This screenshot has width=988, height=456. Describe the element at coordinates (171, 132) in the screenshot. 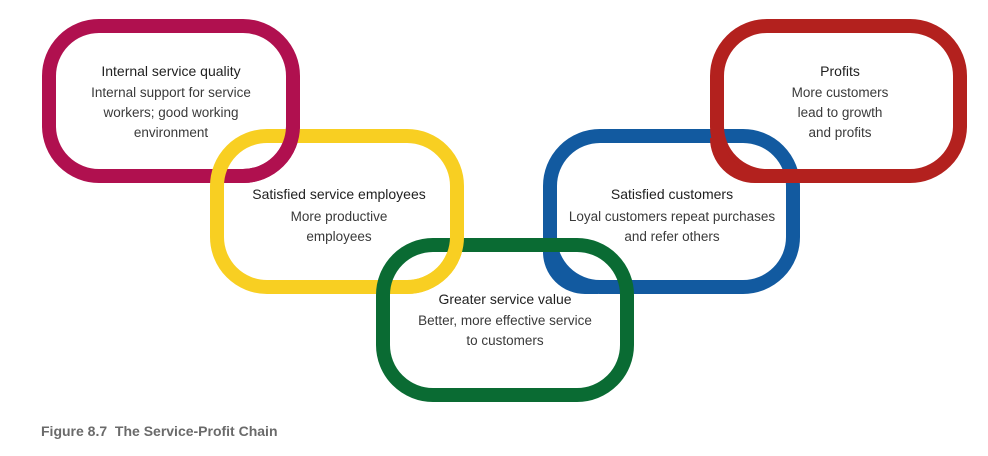

I see `internal-service-quality-desc-line-3: environment` at that location.